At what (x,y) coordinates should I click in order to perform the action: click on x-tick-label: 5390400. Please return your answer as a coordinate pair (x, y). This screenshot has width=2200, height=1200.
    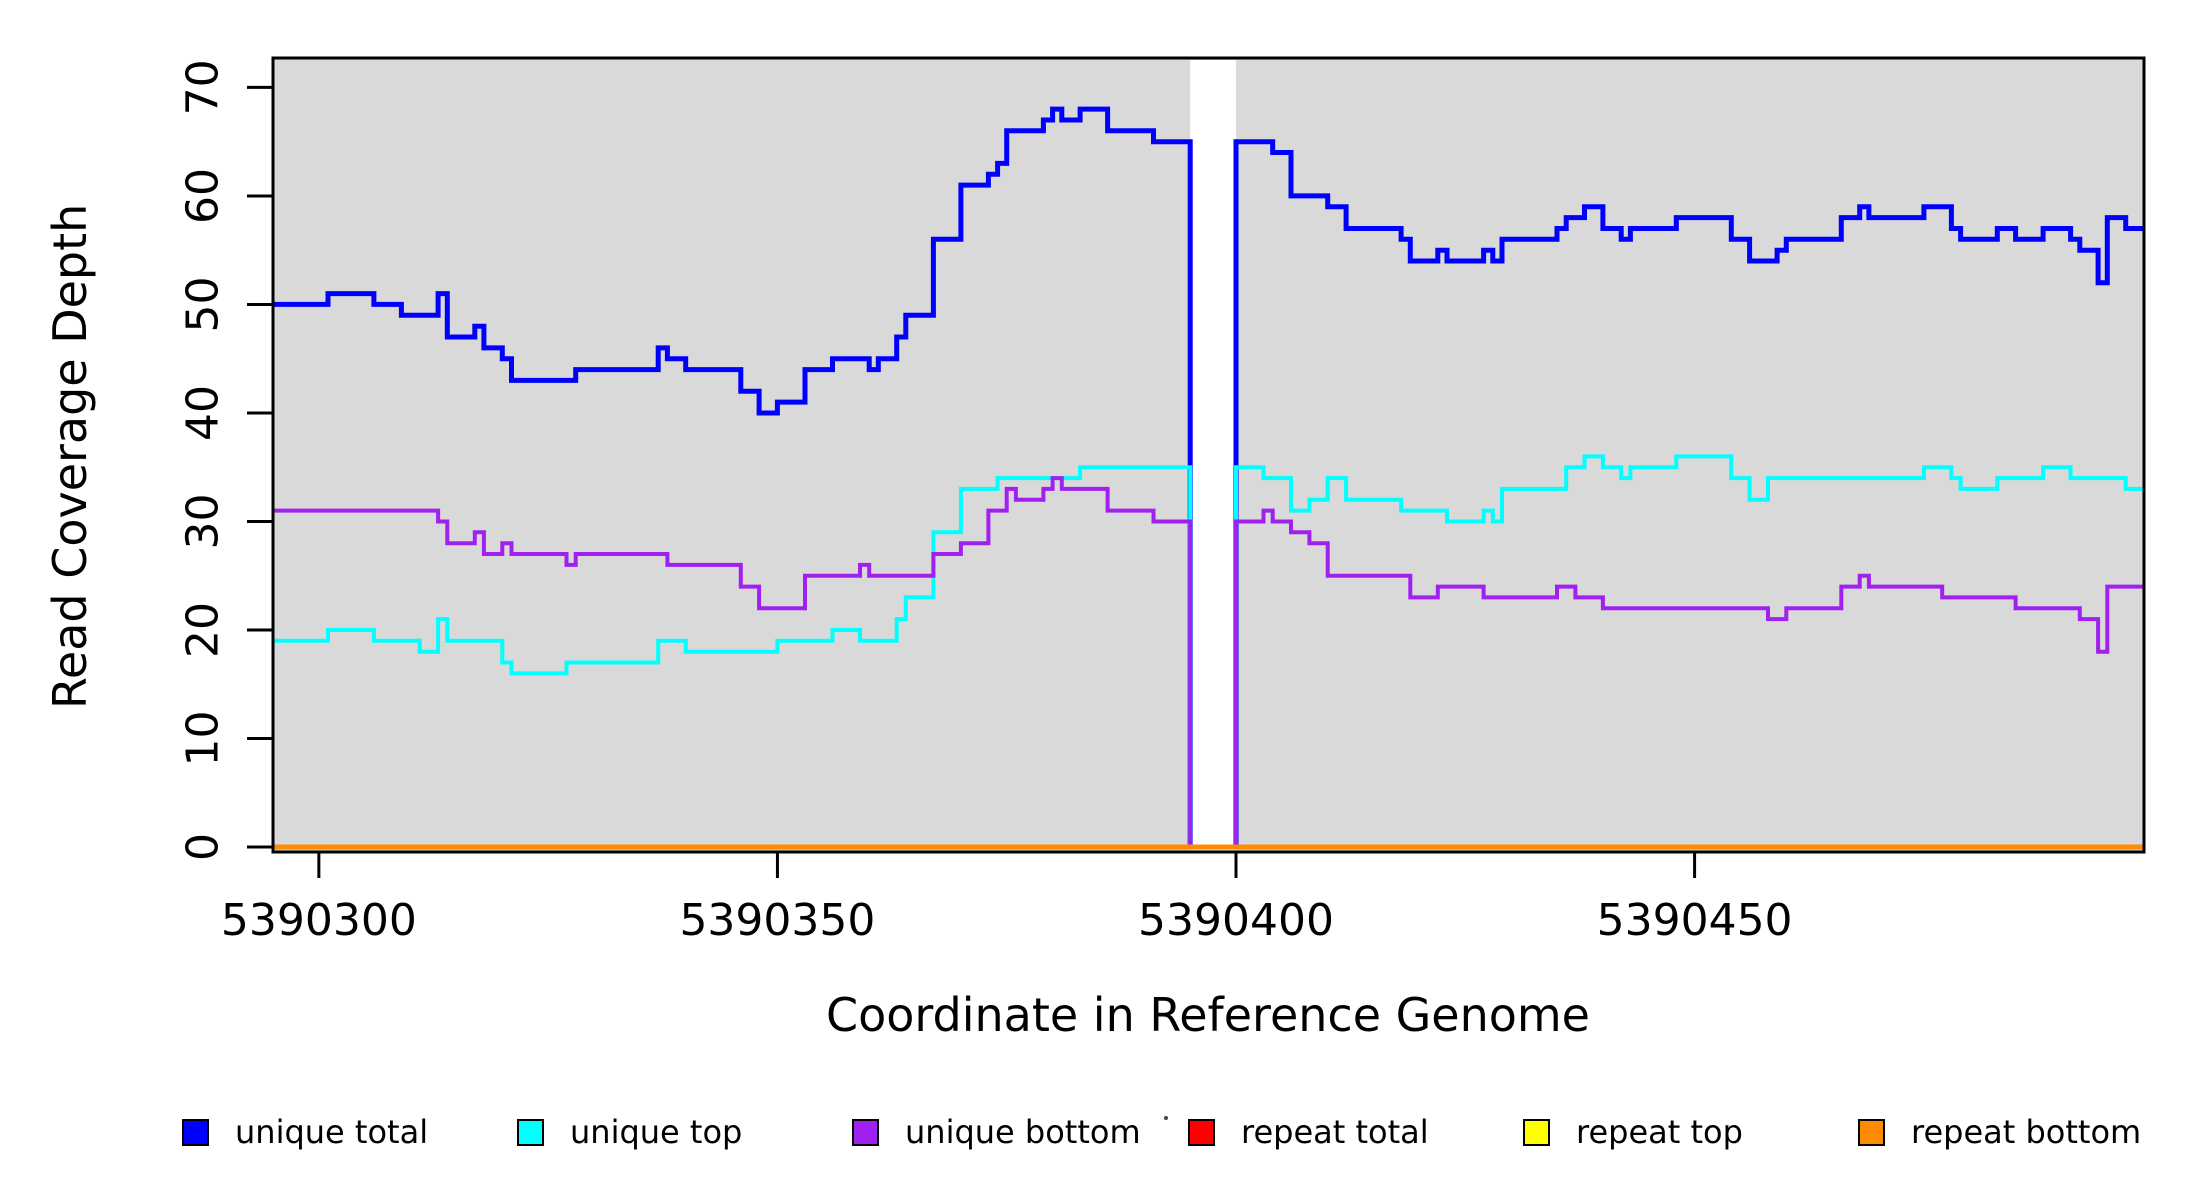
    Looking at the image, I should click on (1236, 920).